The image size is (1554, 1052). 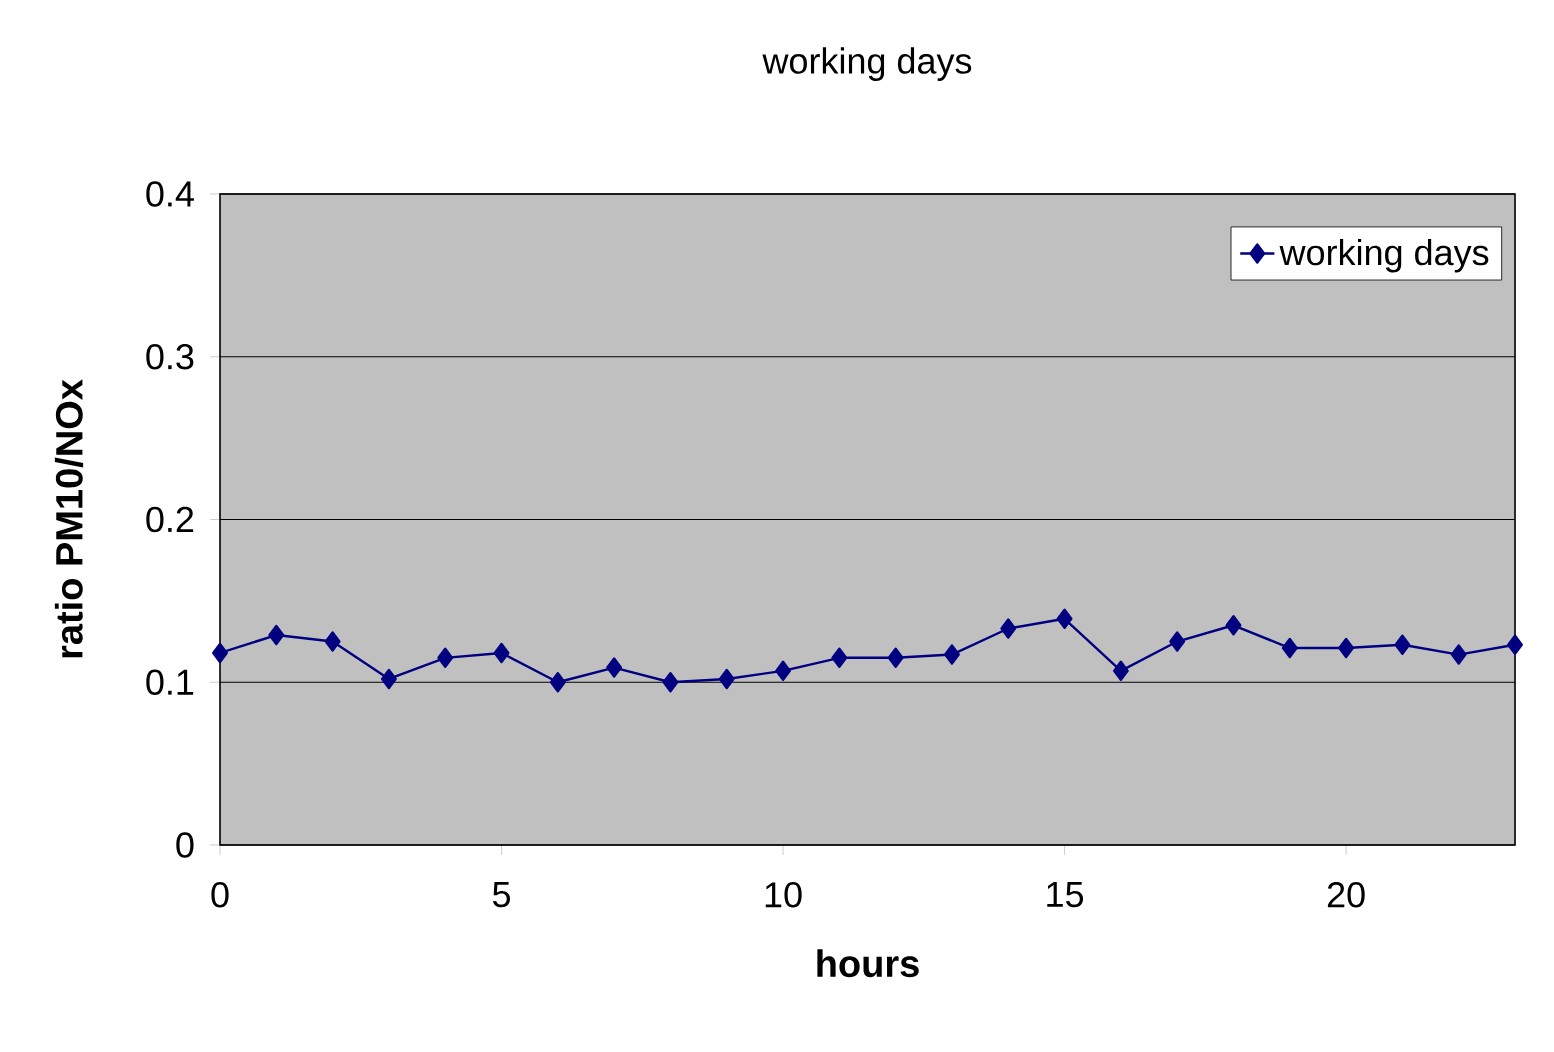 What do you see at coordinates (1346, 895) in the screenshot?
I see `x-tick-label: 20` at bounding box center [1346, 895].